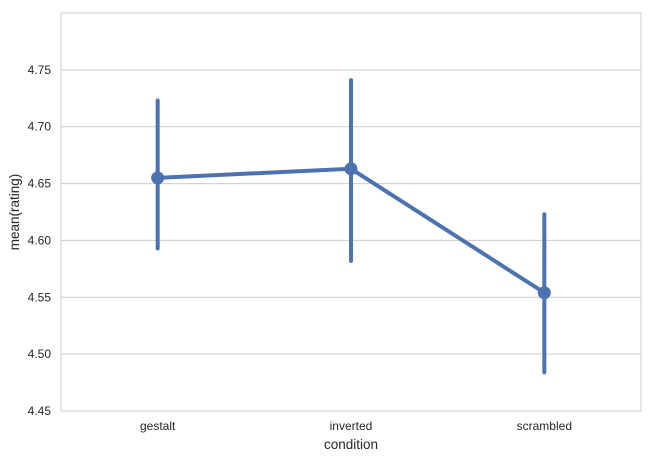 The height and width of the screenshot is (459, 648). Describe the element at coordinates (40, 411) in the screenshot. I see `y-tick-label: 4.45` at that location.